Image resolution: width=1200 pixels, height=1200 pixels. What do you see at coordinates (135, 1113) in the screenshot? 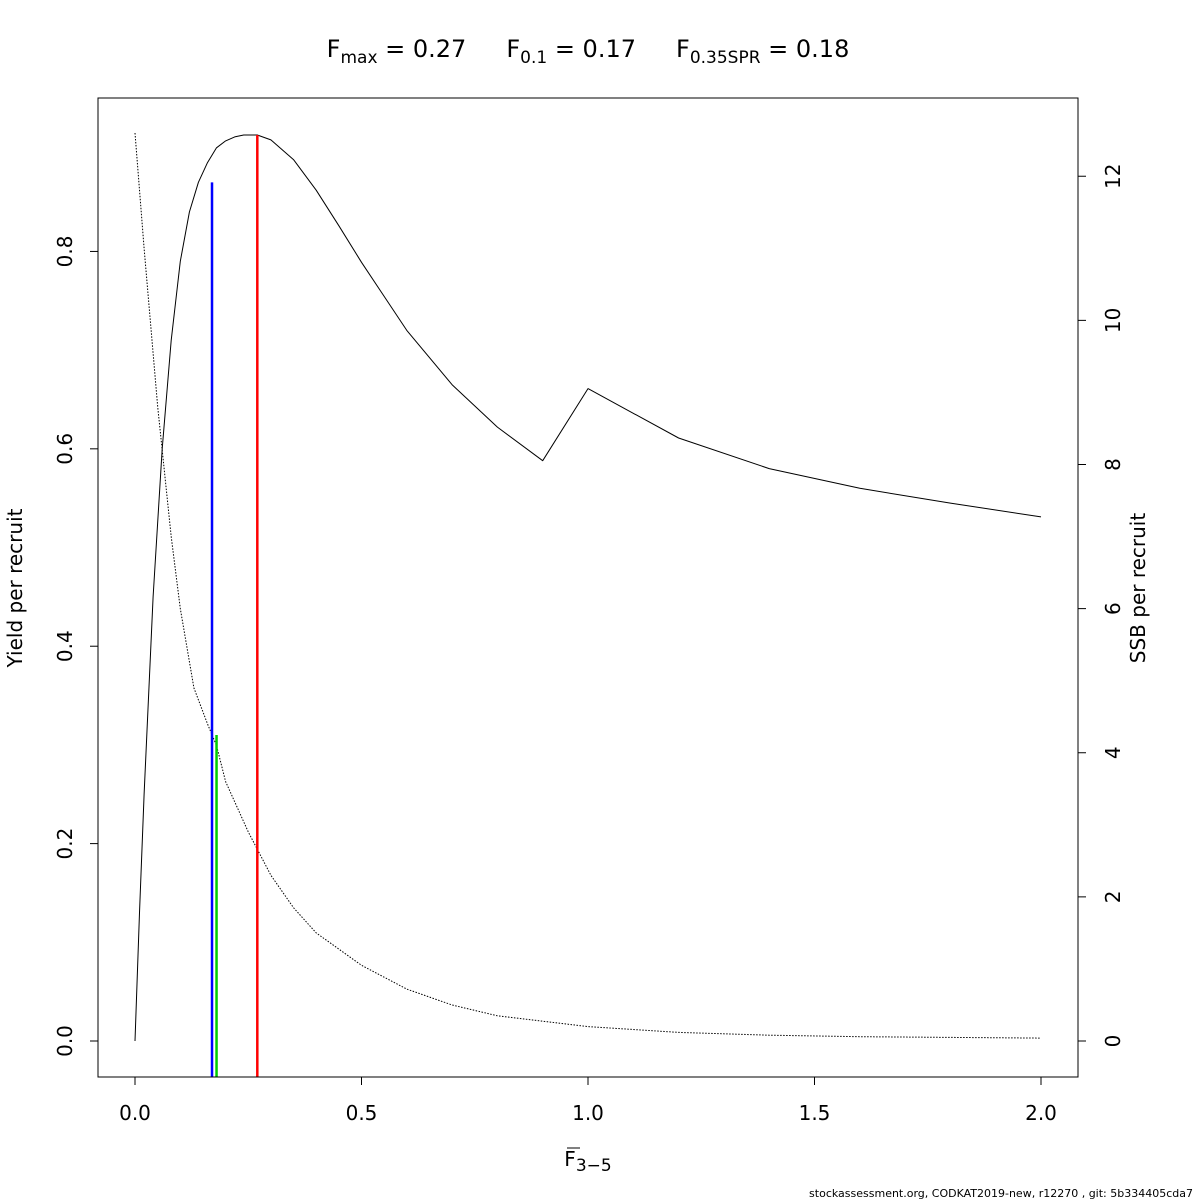
I see `x-tick-label: 0.0` at bounding box center [135, 1113].